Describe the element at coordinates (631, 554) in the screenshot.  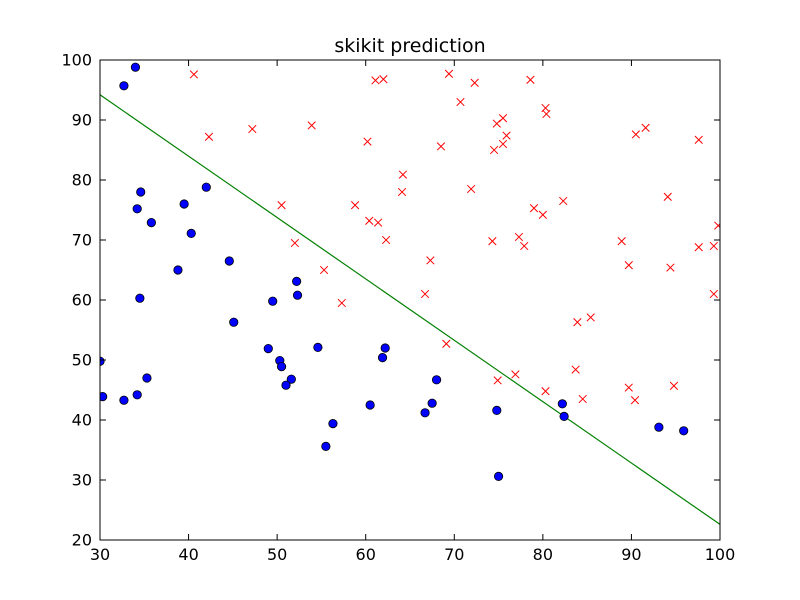
I see `x-tick-label: 90` at that location.